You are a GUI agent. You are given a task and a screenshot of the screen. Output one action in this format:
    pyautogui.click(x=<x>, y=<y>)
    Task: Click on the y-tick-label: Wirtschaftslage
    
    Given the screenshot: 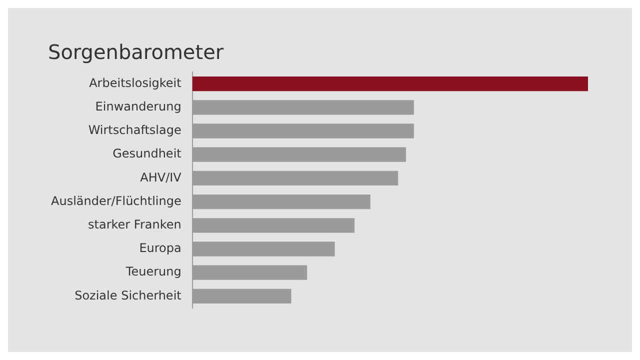 What is the action you would take?
    pyautogui.click(x=135, y=130)
    